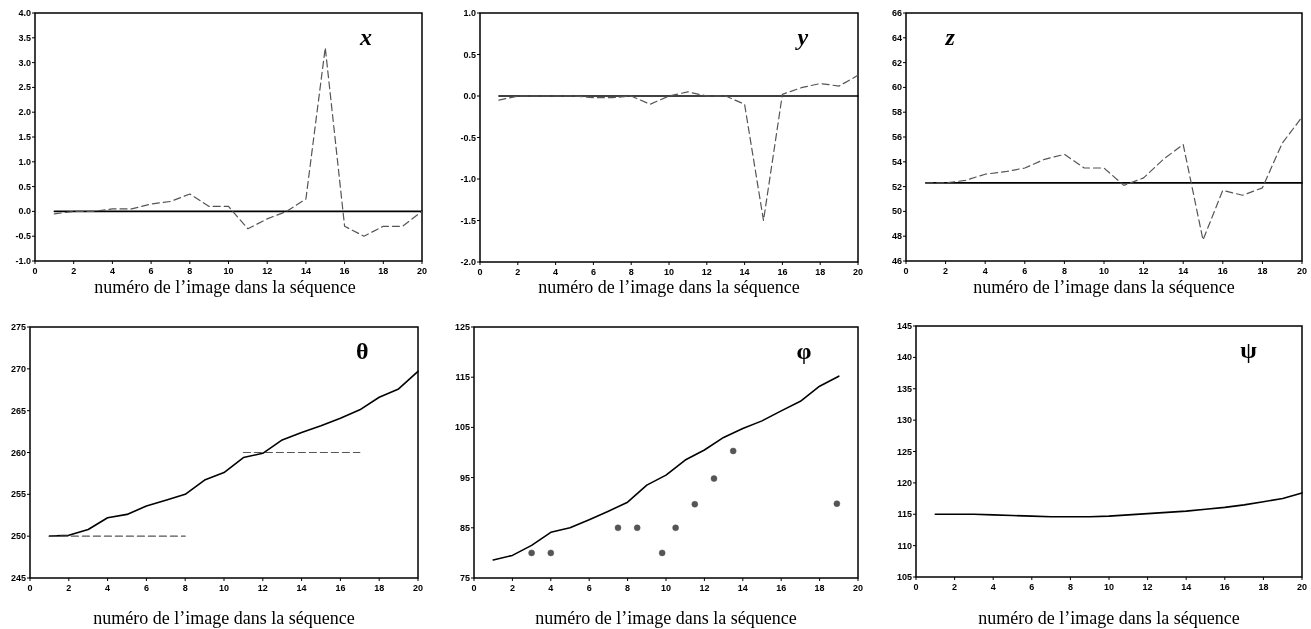 The width and height of the screenshot is (1311, 629). Describe the element at coordinates (464, 527) in the screenshot. I see `y-tick-label: 85` at that location.